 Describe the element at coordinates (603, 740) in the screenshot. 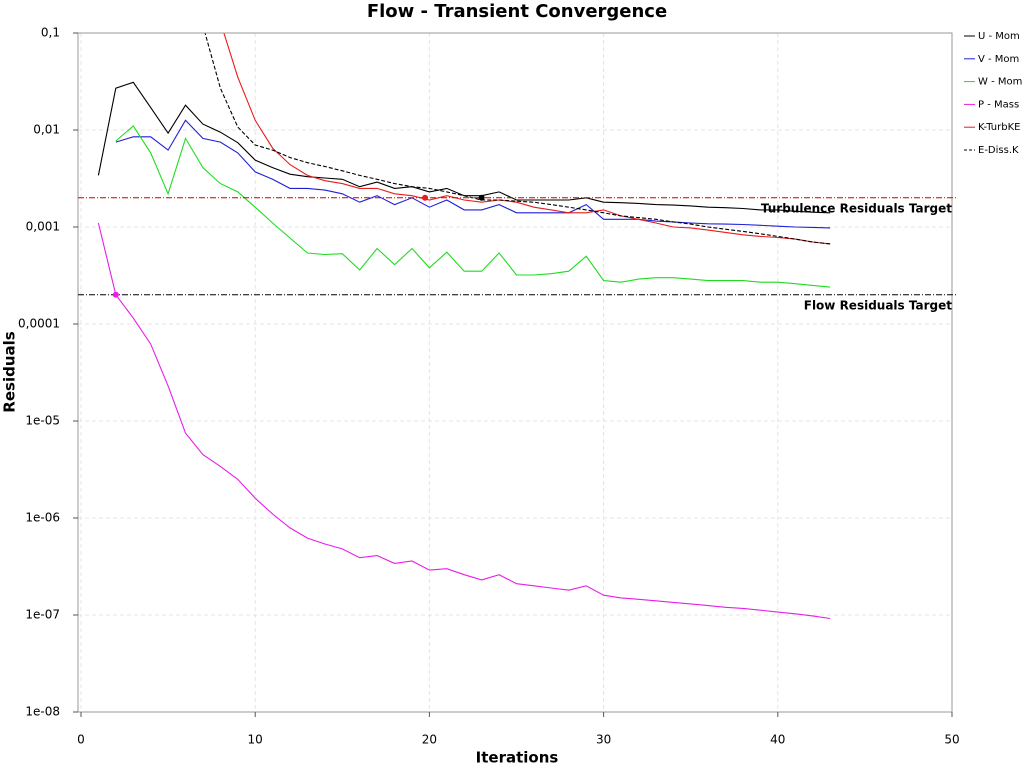

I see `x-tick-label: 30` at that location.